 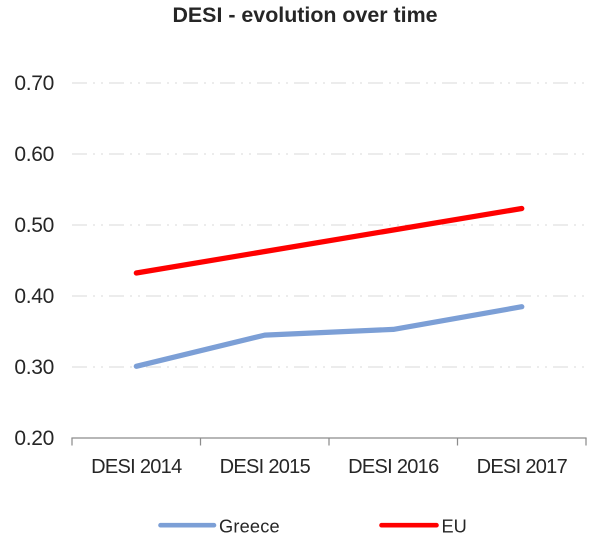 I want to click on svg-text: DESI 2017, so click(x=522, y=467).